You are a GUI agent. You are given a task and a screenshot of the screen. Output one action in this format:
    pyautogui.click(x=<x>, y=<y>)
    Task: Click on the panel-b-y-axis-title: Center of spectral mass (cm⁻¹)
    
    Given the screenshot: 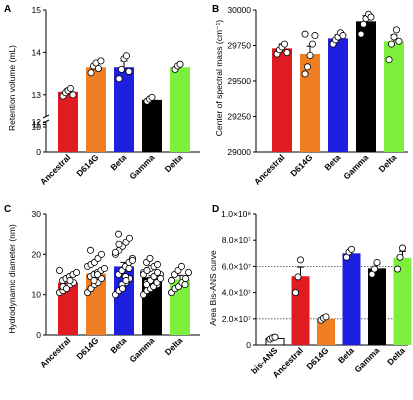 What is the action you would take?
    pyautogui.click(x=219, y=78)
    